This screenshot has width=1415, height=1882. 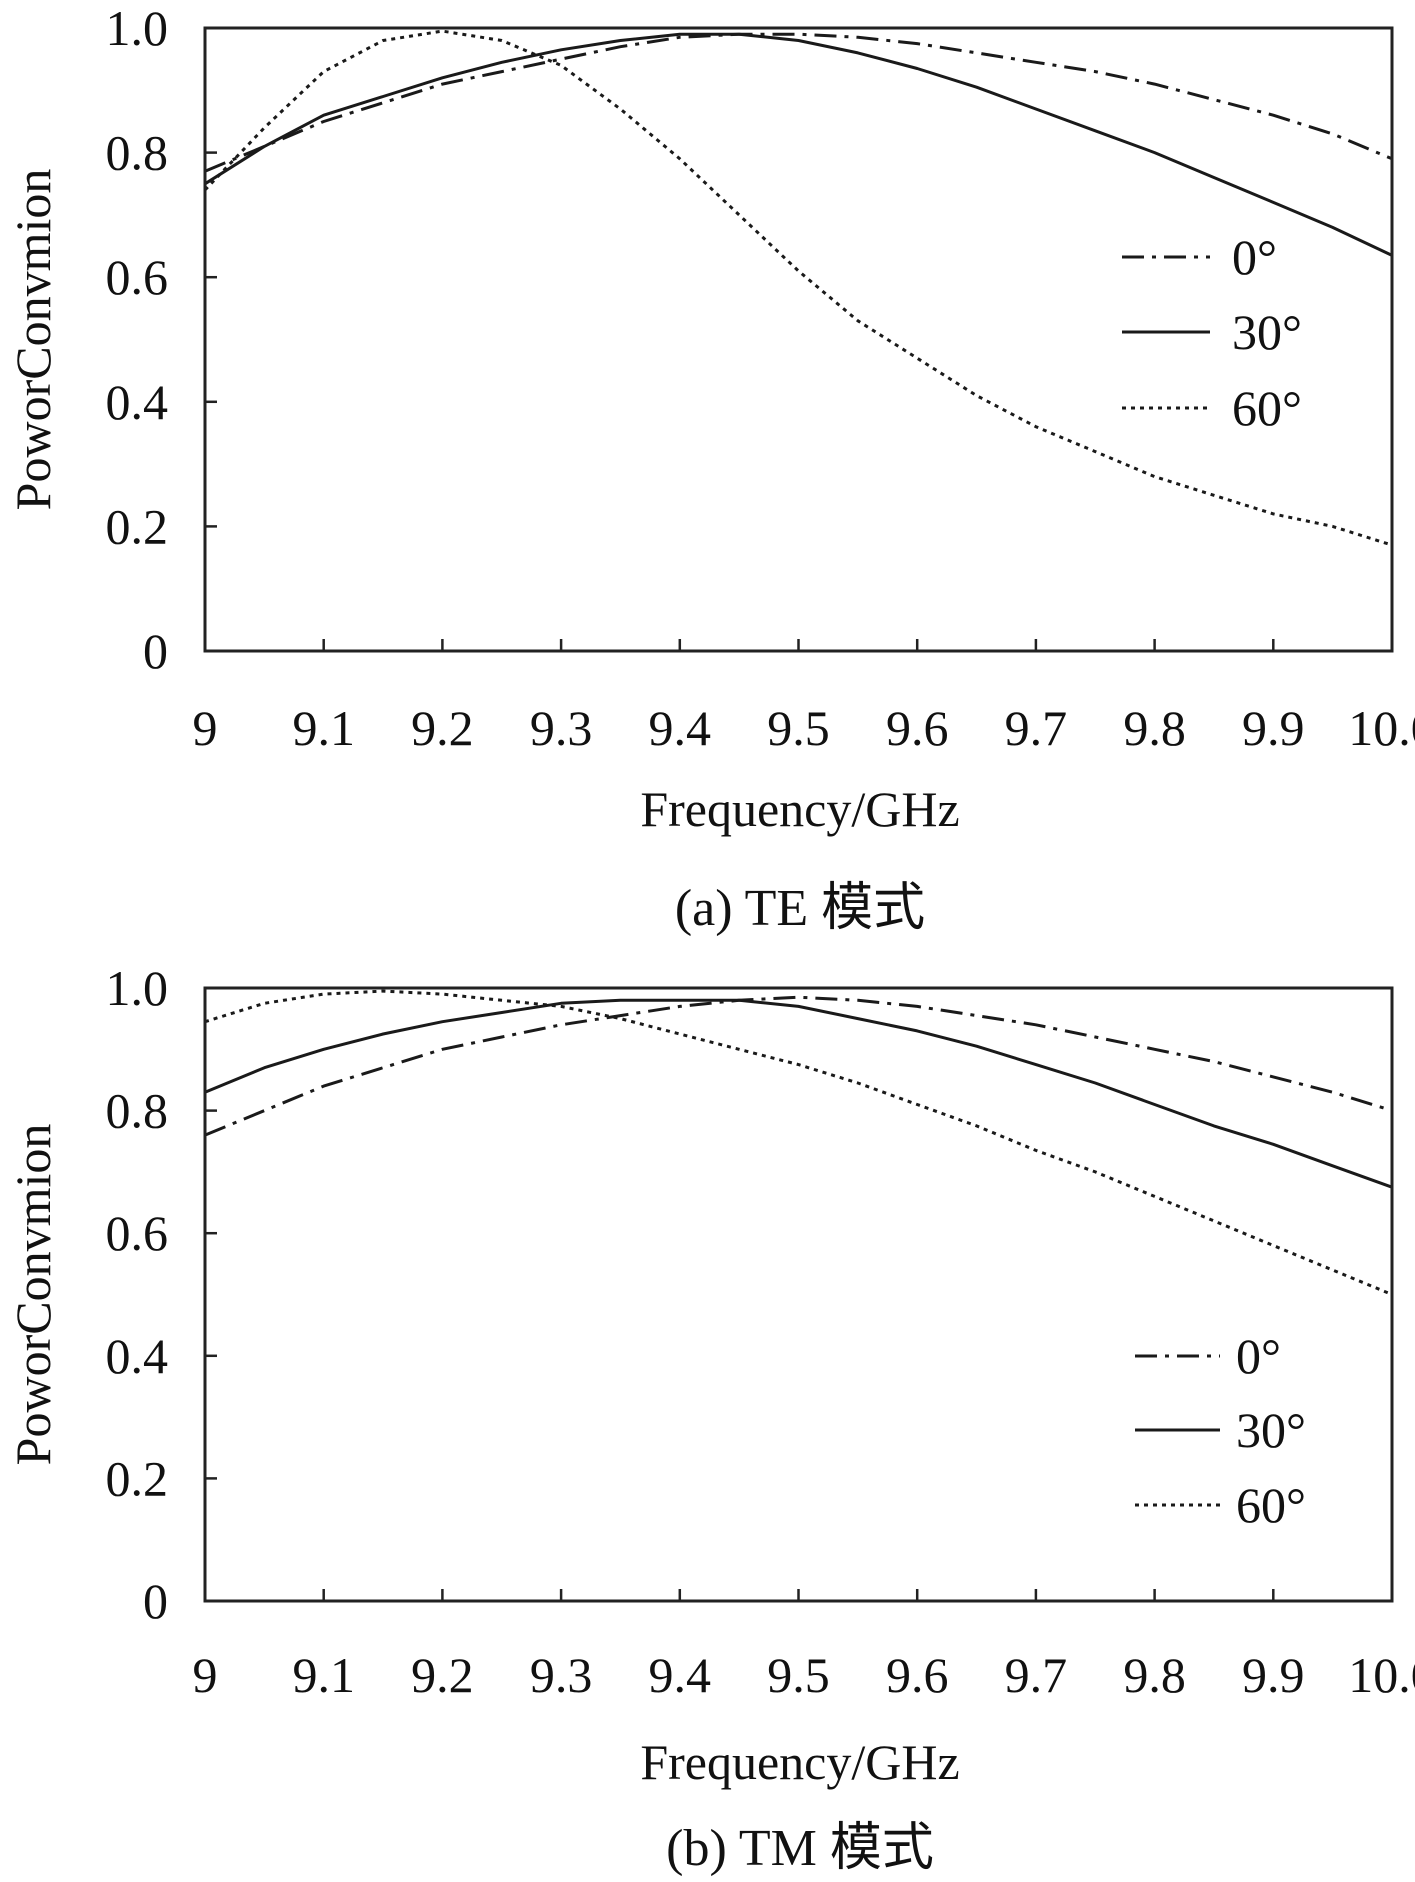 What do you see at coordinates (800, 1848) in the screenshot?
I see `panel-caption: (b) TM 模式` at bounding box center [800, 1848].